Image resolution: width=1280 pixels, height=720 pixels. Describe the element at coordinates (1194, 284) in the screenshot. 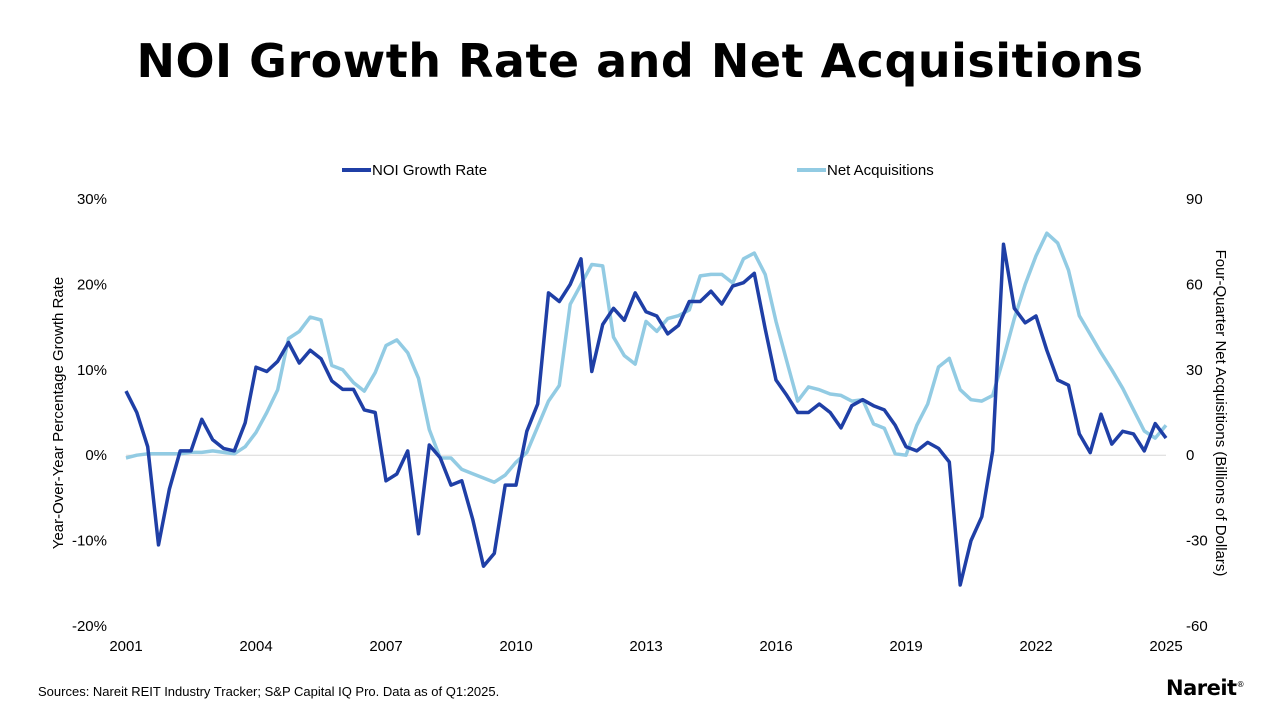

I see `y-tick-label-right: 60` at that location.